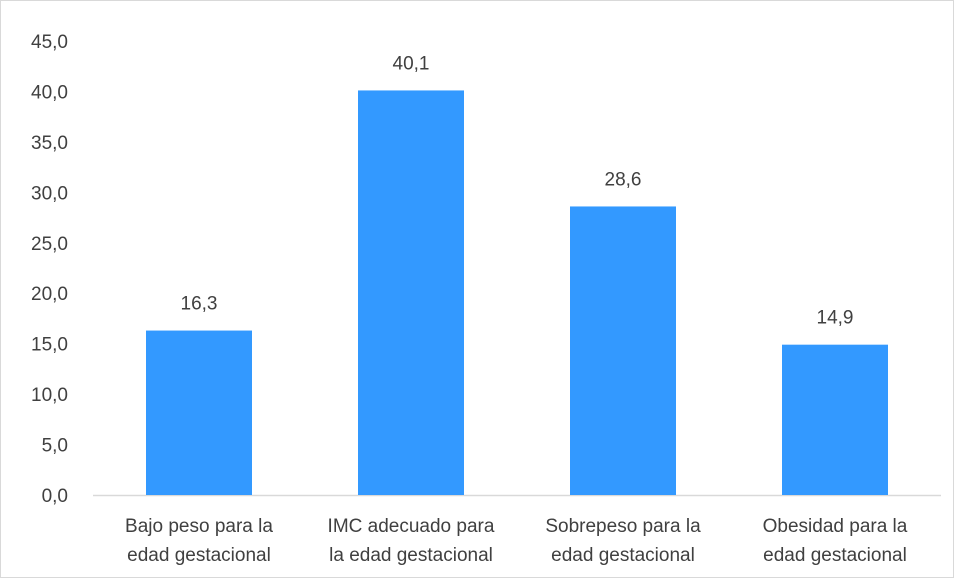 The image size is (954, 579). I want to click on y-tick-label: 35,0, so click(49, 143).